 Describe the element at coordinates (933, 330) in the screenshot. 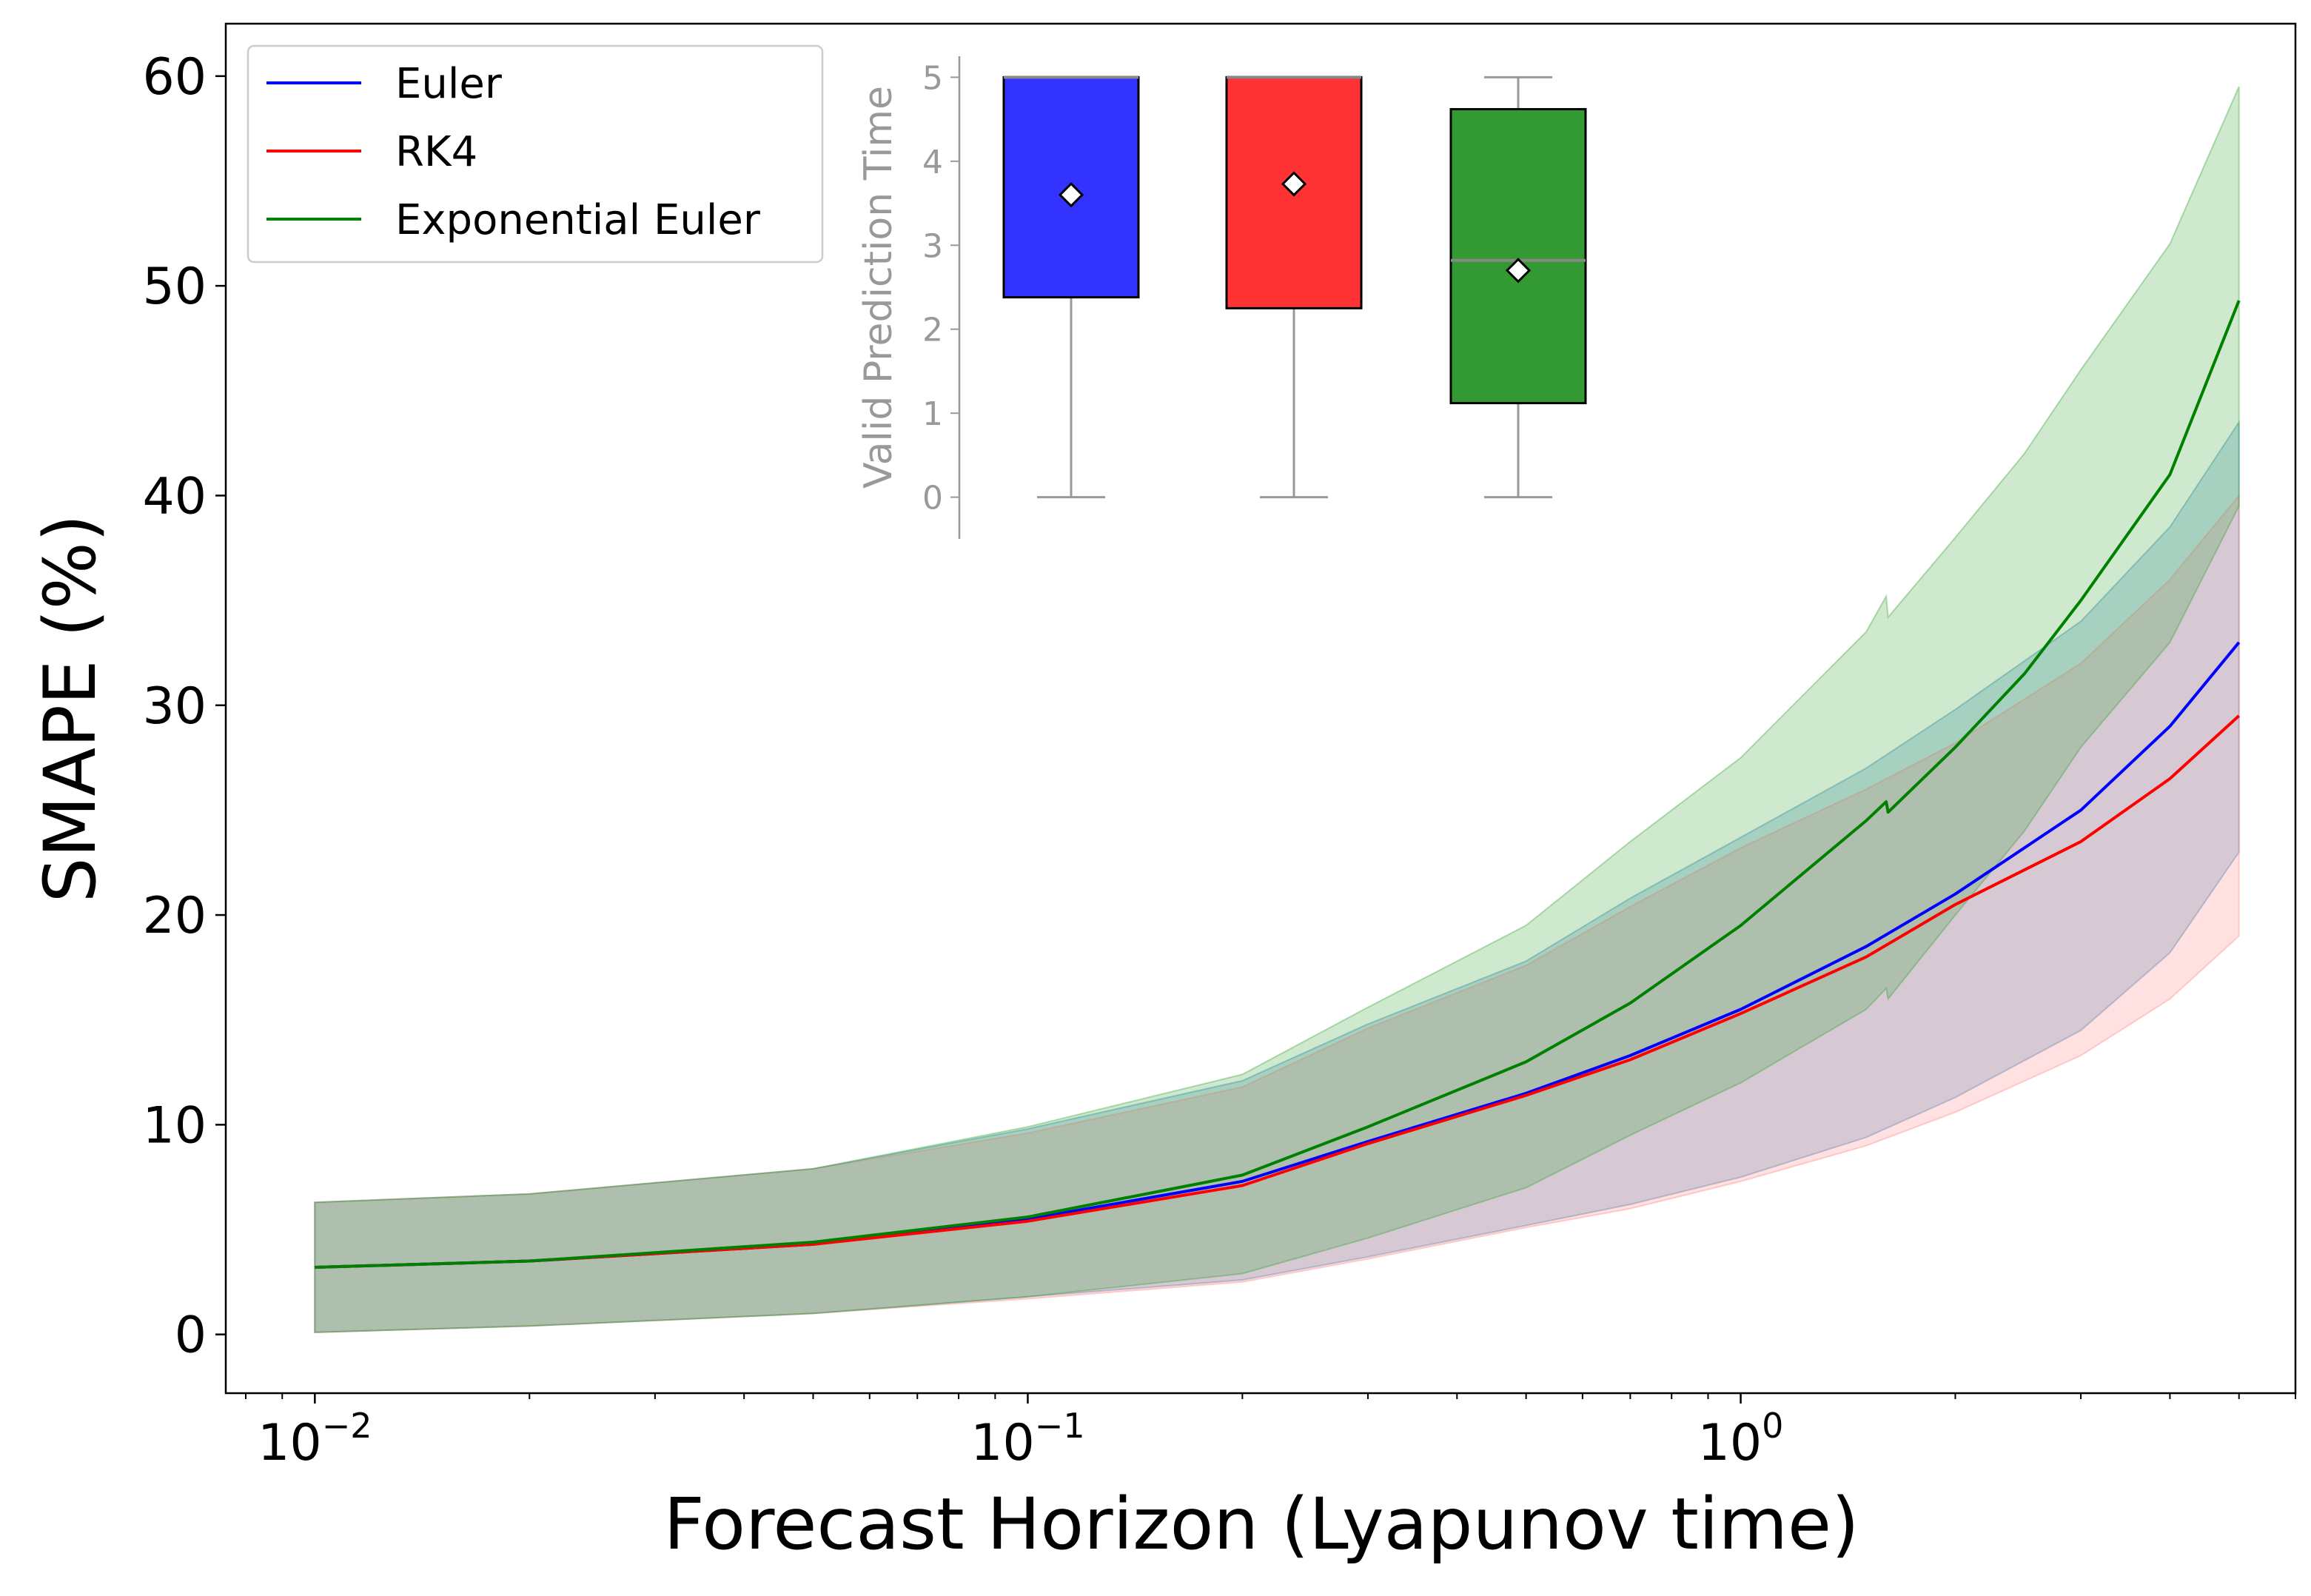

I see `inset-y-tick-label: 2` at that location.